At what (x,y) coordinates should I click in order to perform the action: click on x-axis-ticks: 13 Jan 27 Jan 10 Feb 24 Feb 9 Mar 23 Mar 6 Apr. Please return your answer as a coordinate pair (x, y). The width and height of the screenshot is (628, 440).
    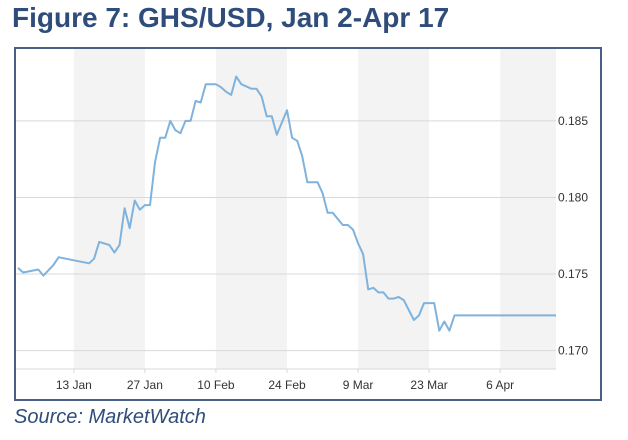
    Looking at the image, I should click on (285, 380).